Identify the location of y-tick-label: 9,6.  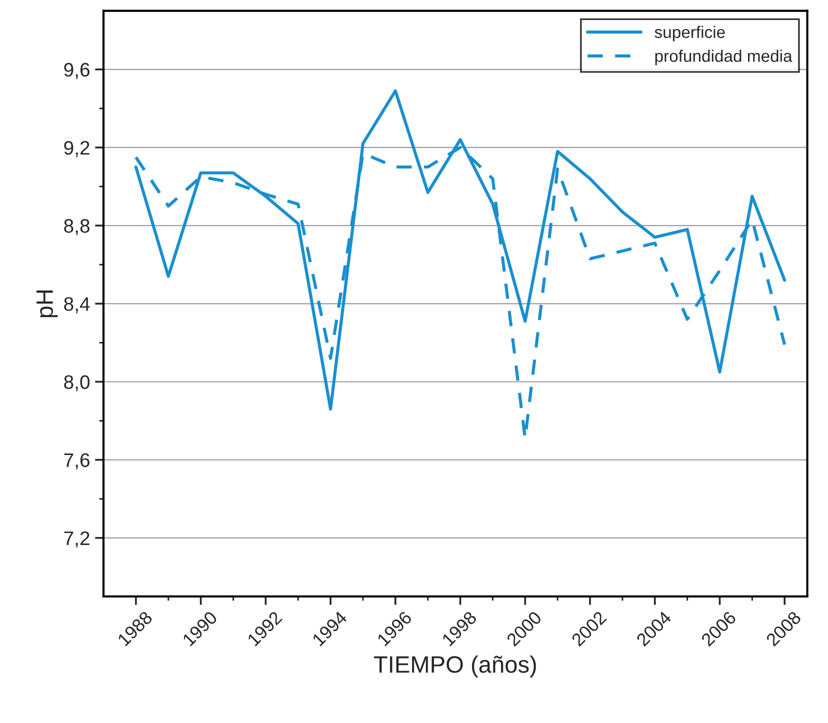
(77, 70).